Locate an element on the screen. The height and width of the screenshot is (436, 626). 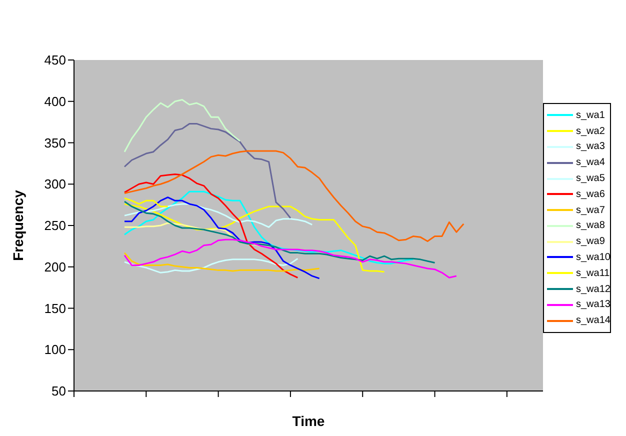
y-tick-label: 450 is located at coordinates (55, 60).